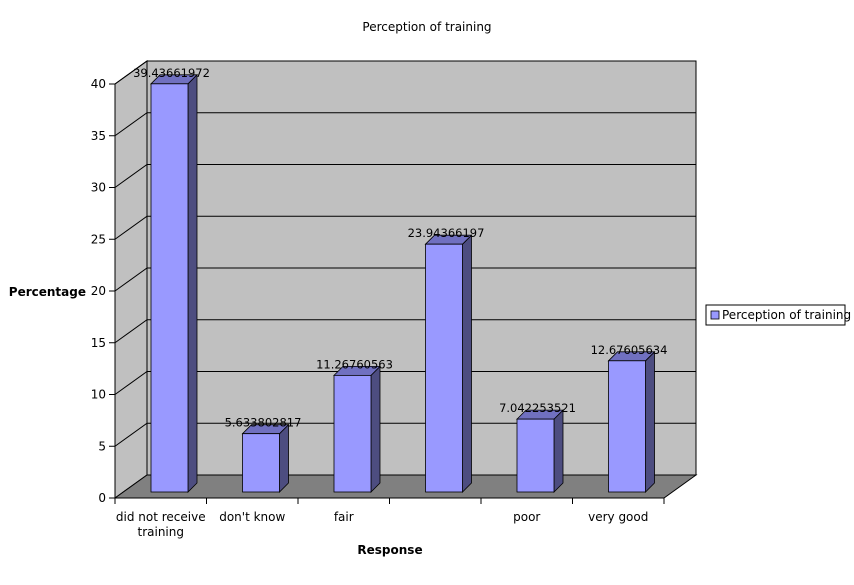 The image size is (854, 585). I want to click on x-tick-label-line2: training, so click(161, 532).